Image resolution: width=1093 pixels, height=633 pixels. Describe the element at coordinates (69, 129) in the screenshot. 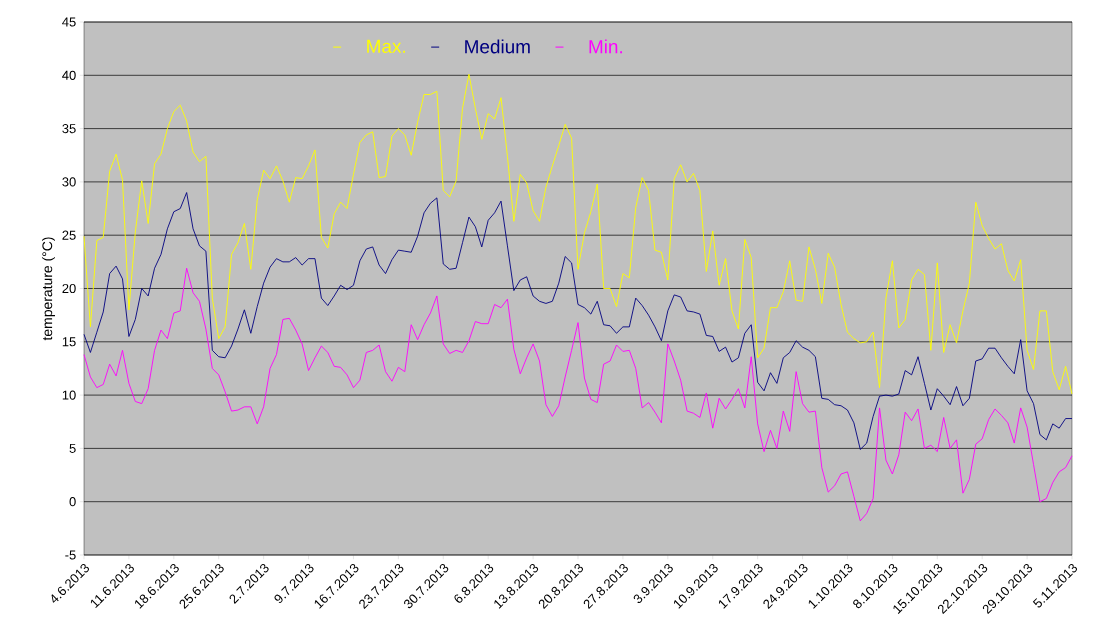

I see `y-tick-label: 35` at that location.